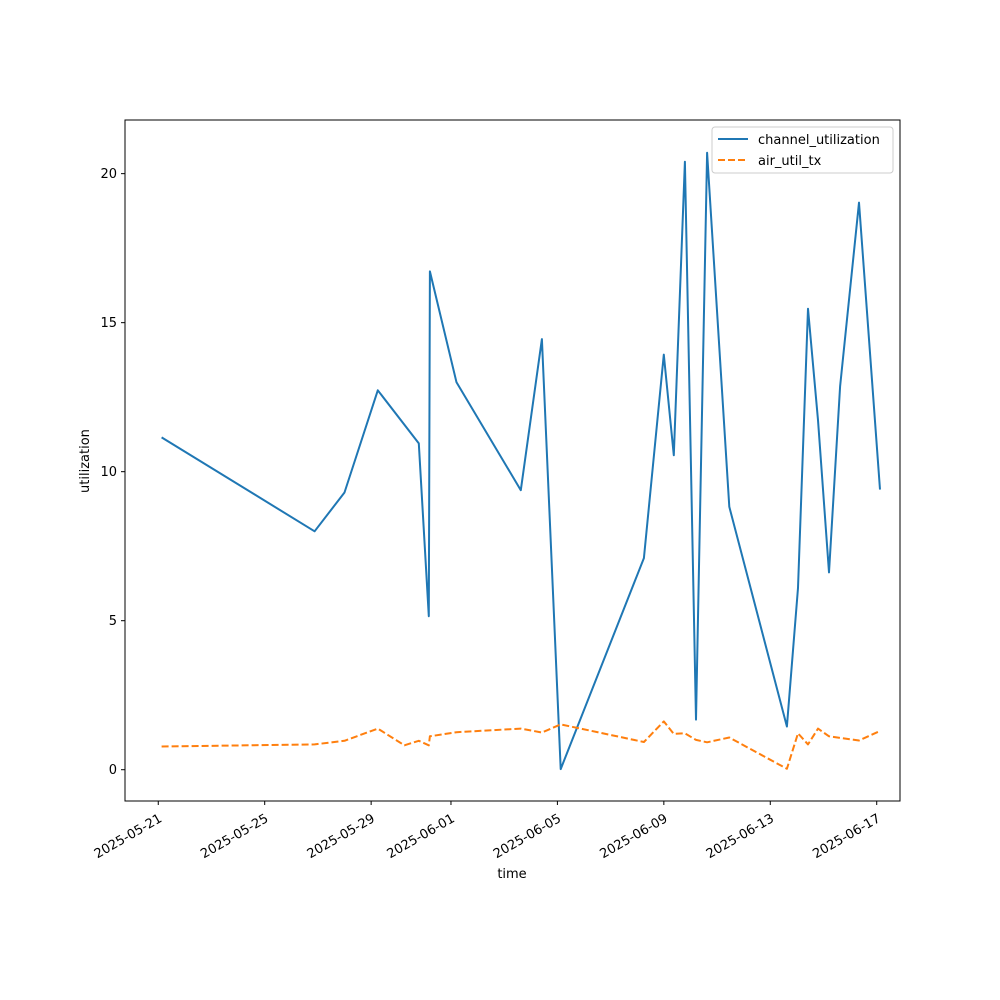 This screenshot has height=1000, width=1000. Describe the element at coordinates (341, 836) in the screenshot. I see `x-tick-label: 2025-05-29` at that location.